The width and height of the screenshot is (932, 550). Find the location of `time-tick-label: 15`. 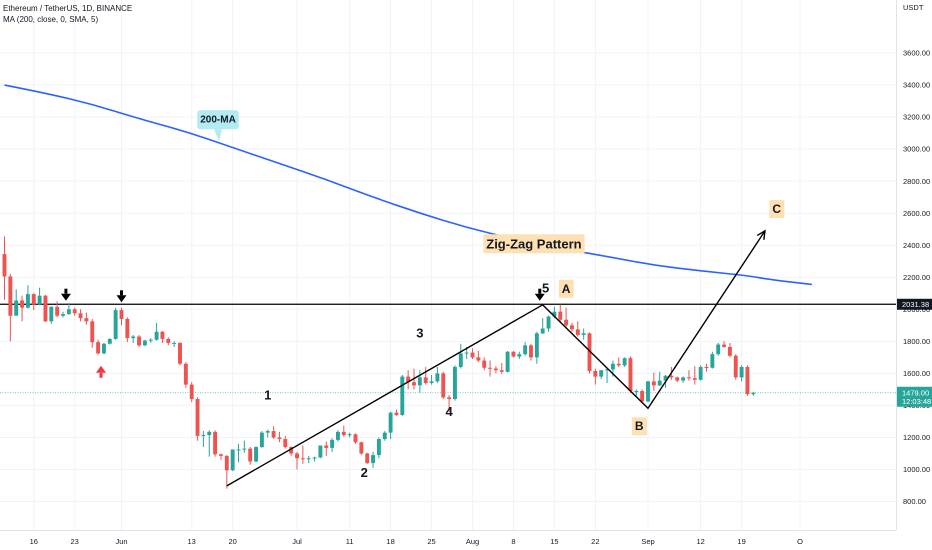

time-tick-label: 15 is located at coordinates (554, 541).